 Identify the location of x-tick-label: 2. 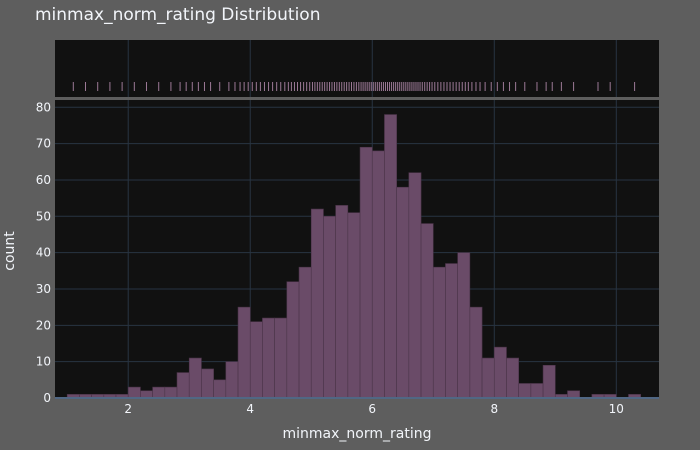
(128, 409).